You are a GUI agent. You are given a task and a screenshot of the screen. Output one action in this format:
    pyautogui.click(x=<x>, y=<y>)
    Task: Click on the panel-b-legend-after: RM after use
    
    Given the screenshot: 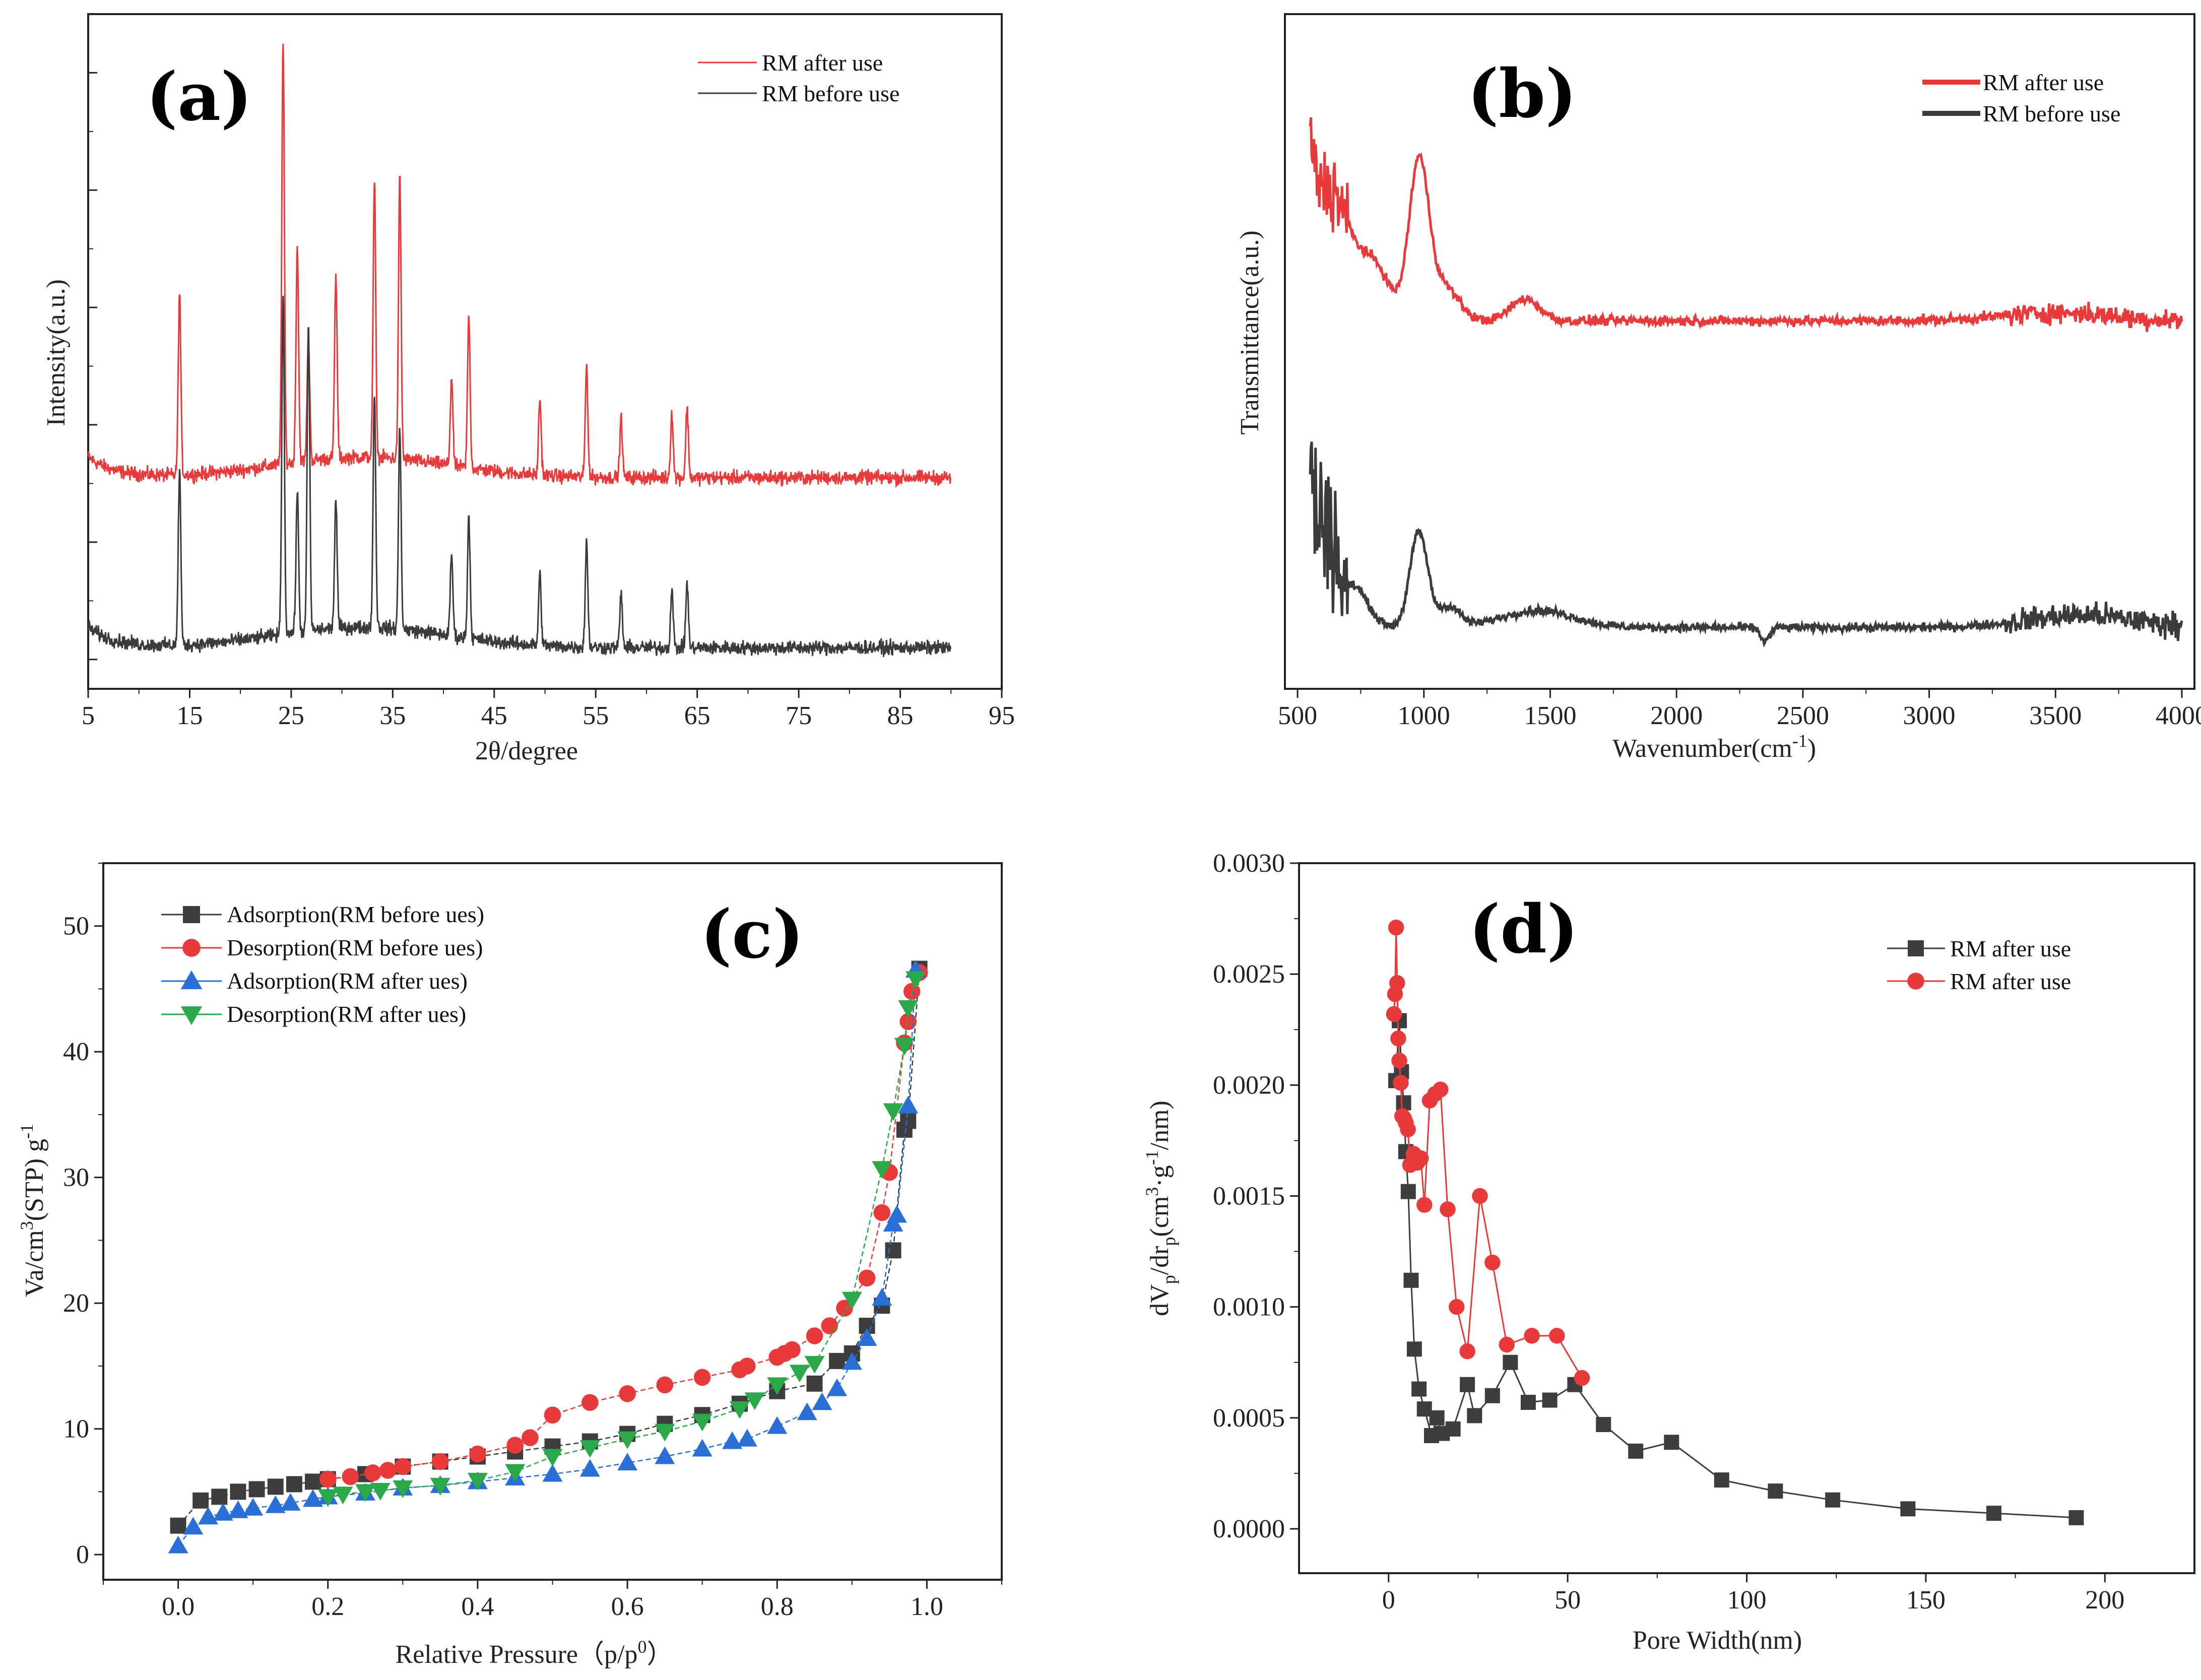 What is the action you would take?
    pyautogui.click(x=2043, y=82)
    